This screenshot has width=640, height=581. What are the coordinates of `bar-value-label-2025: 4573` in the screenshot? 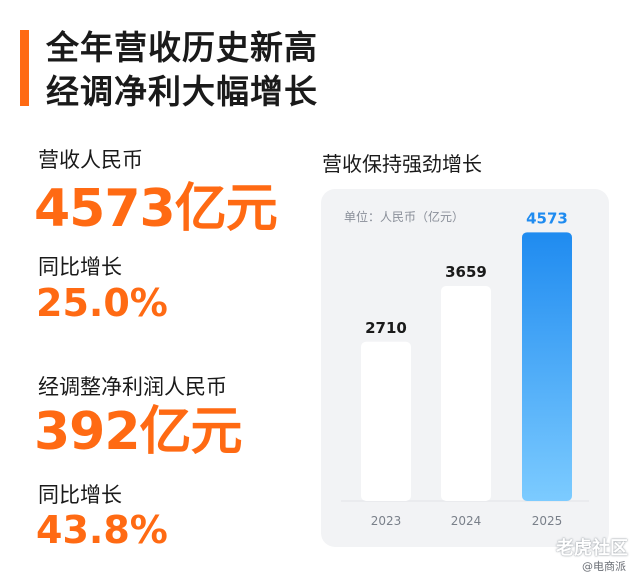 It's located at (547, 218).